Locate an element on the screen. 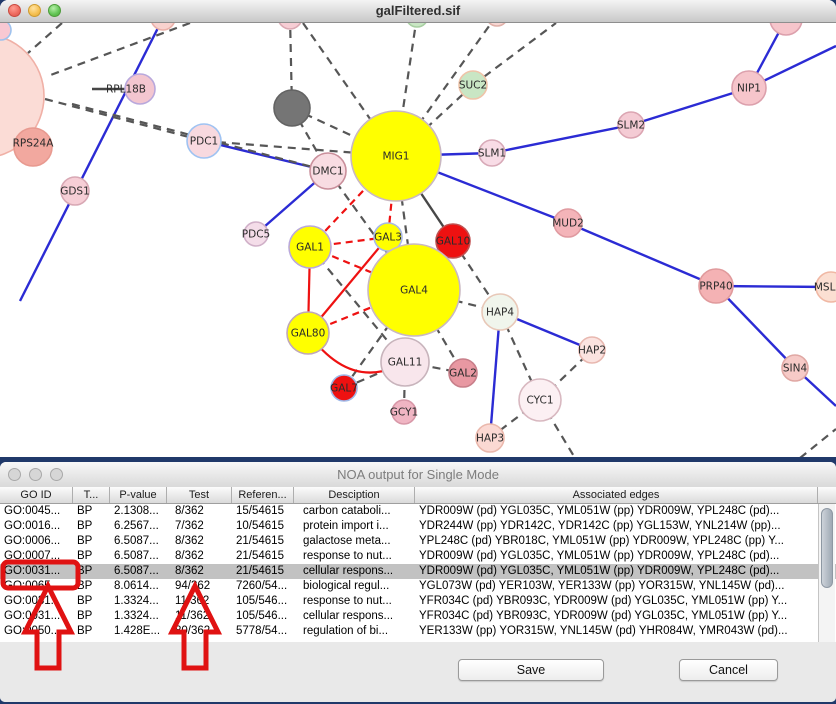  node-gal1 is located at coordinates (310, 247).